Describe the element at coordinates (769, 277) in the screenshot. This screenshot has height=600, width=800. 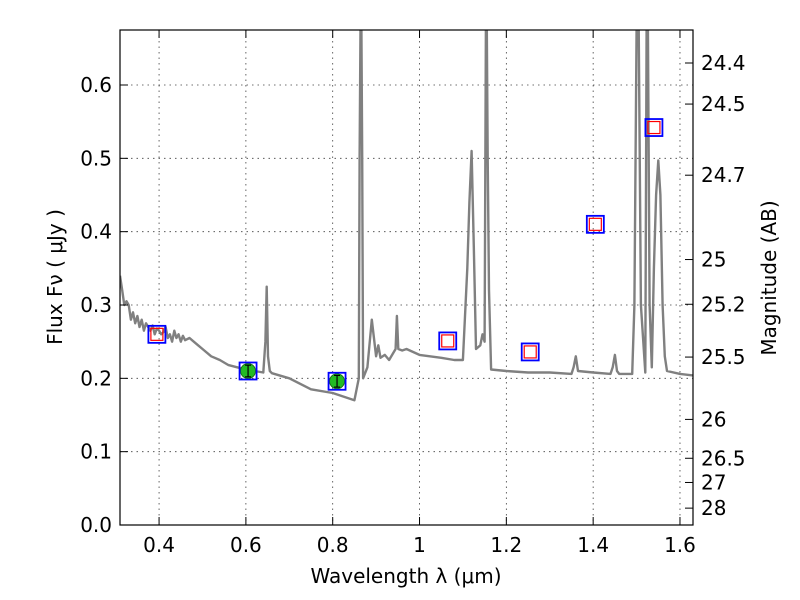
I see `right-axis-label: Magnitude (AB)` at that location.